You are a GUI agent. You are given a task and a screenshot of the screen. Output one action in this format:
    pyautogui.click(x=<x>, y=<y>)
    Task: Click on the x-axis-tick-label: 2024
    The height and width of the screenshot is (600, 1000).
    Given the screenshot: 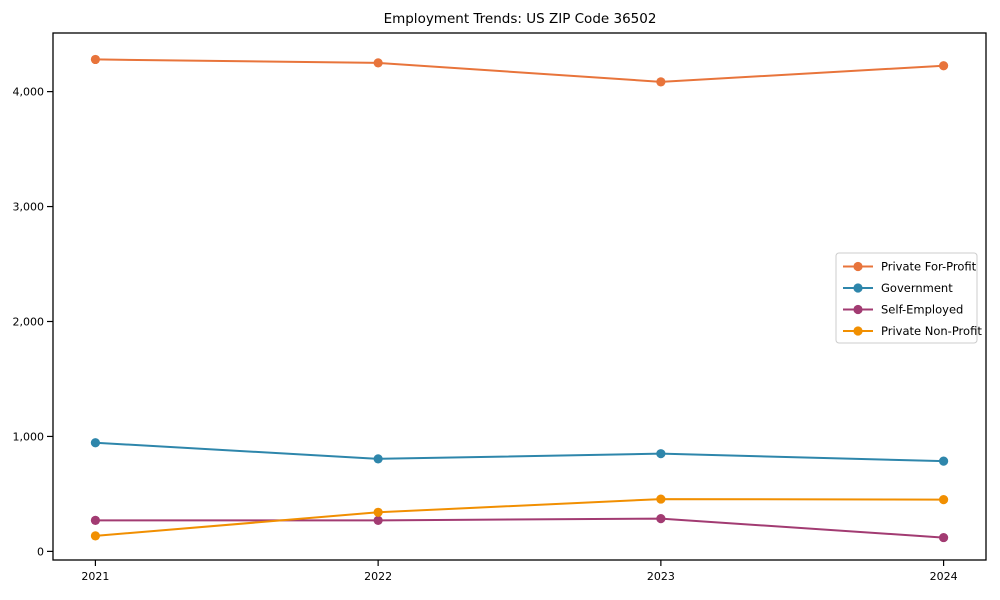 What is the action you would take?
    pyautogui.click(x=944, y=576)
    